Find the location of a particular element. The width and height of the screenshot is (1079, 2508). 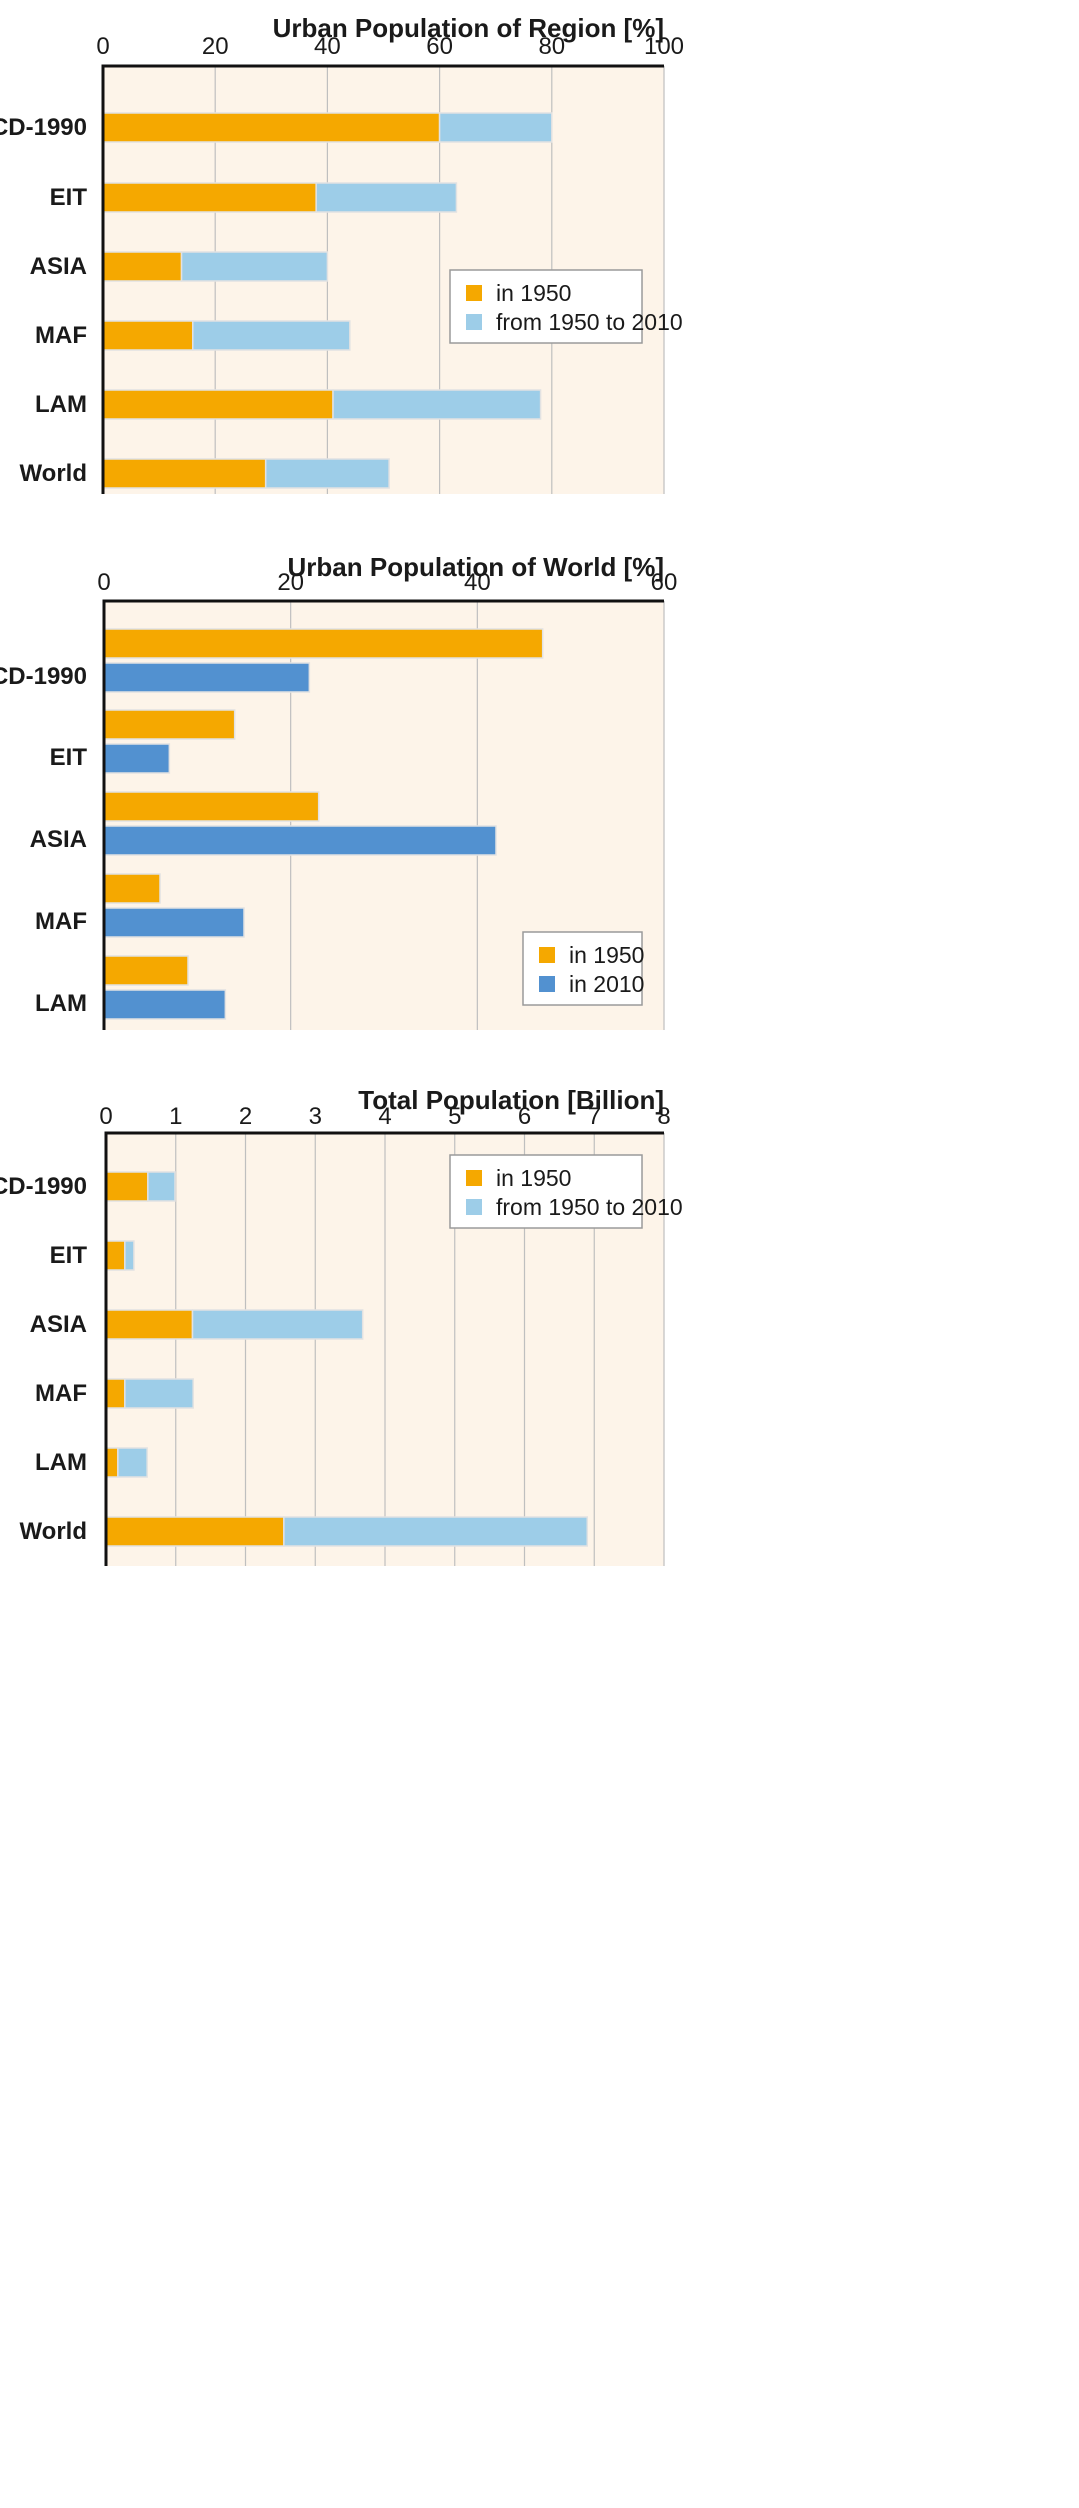

x-tick-label: 2 is located at coordinates (245, 1116).